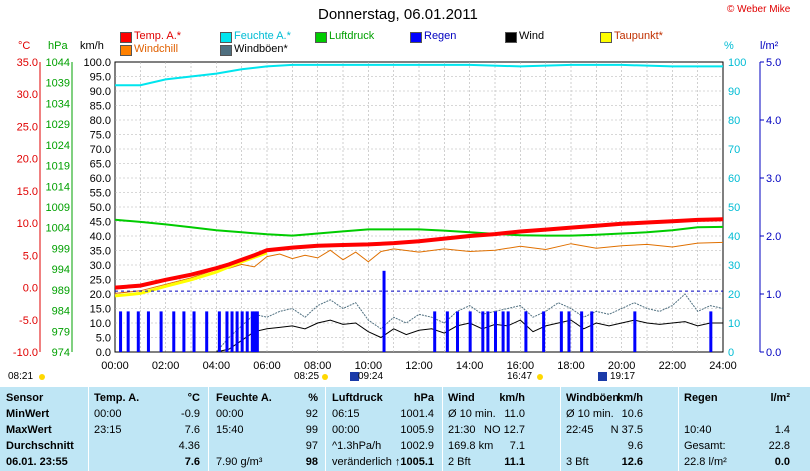 The width and height of the screenshot is (810, 471). I want to click on wind-tick-label: 15.0, so click(100, 310).